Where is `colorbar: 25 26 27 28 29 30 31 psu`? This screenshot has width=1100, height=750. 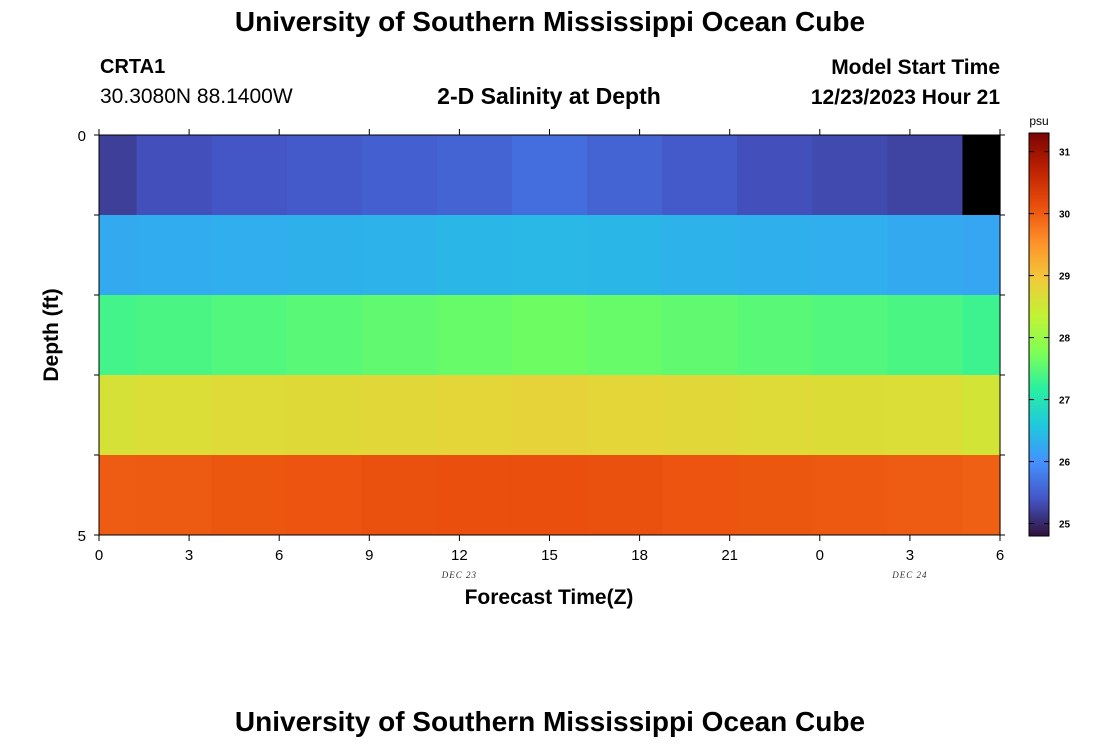 colorbar: 25 26 27 28 29 30 31 psu is located at coordinates (1049, 325).